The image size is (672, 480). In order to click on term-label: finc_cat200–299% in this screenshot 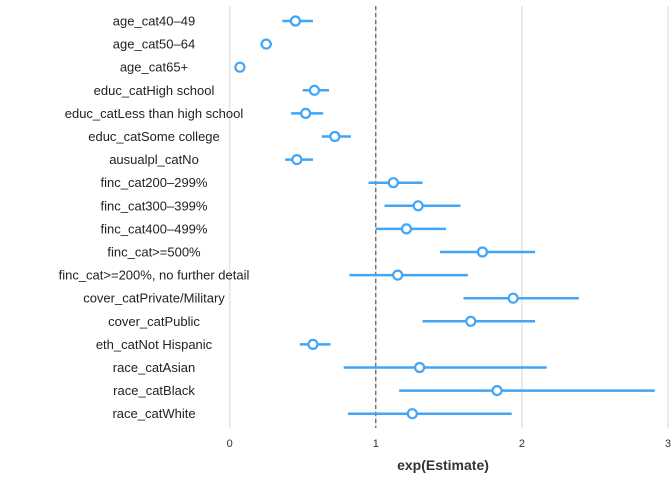, I will do `click(154, 182)`.